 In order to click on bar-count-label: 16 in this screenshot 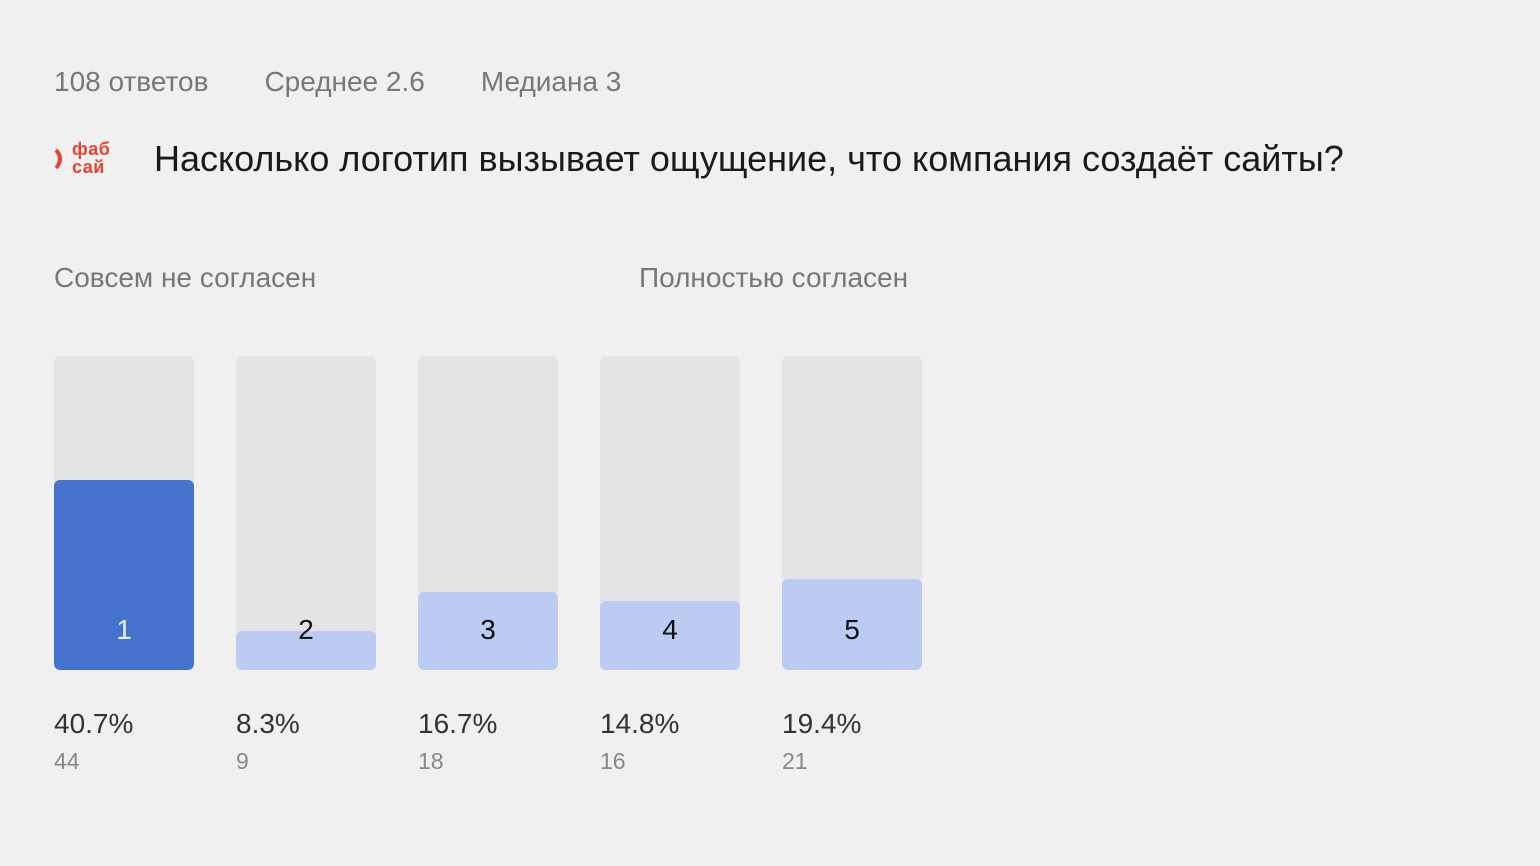, I will do `click(613, 761)`.